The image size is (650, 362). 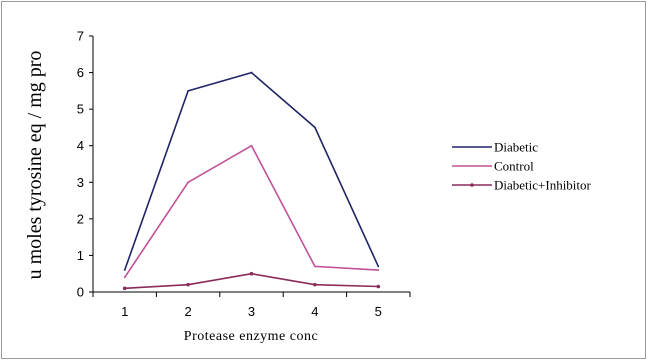 What do you see at coordinates (80, 292) in the screenshot?
I see `y-tick-label: 0` at bounding box center [80, 292].